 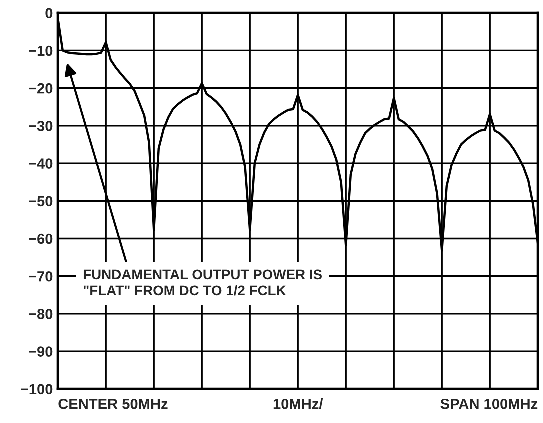 I want to click on y-tick-label: −50, so click(x=41, y=201).